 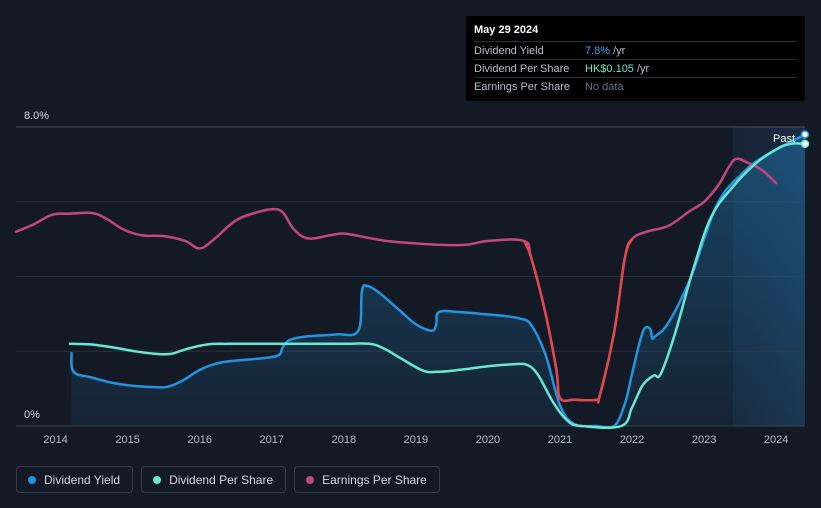 I want to click on tooltip-row-dividend-yield: Dividend Yield 7.8% /yr, so click(x=635, y=50).